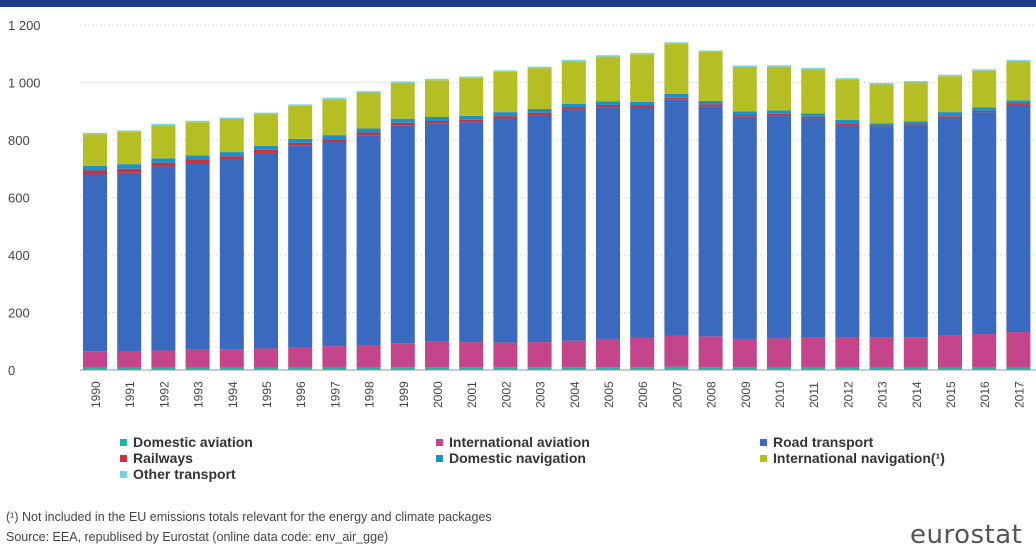  What do you see at coordinates (712, 394) in the screenshot?
I see `x-tick-label: 2008` at bounding box center [712, 394].